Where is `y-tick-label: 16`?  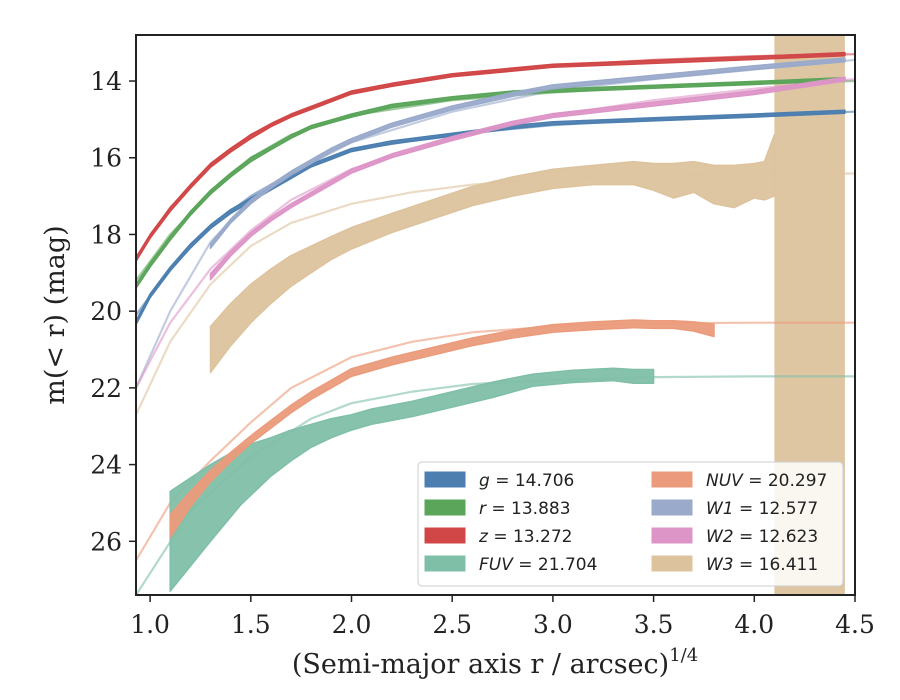
y-tick-label: 16 is located at coordinates (106, 158).